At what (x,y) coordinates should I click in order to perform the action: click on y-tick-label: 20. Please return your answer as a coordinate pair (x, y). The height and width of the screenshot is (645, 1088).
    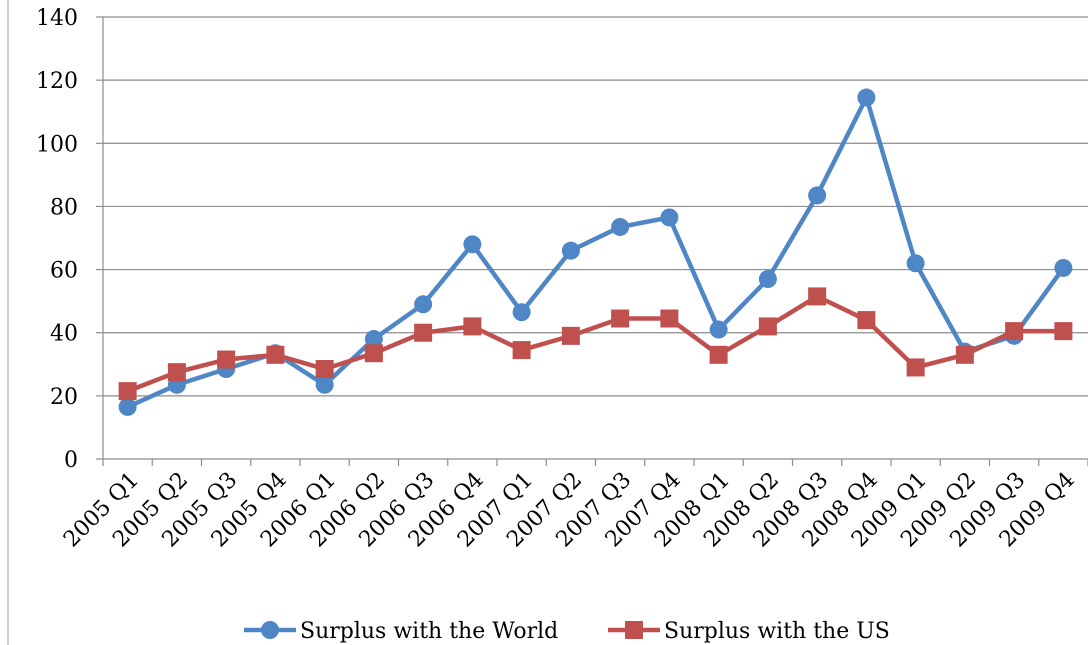
    Looking at the image, I should click on (64, 397).